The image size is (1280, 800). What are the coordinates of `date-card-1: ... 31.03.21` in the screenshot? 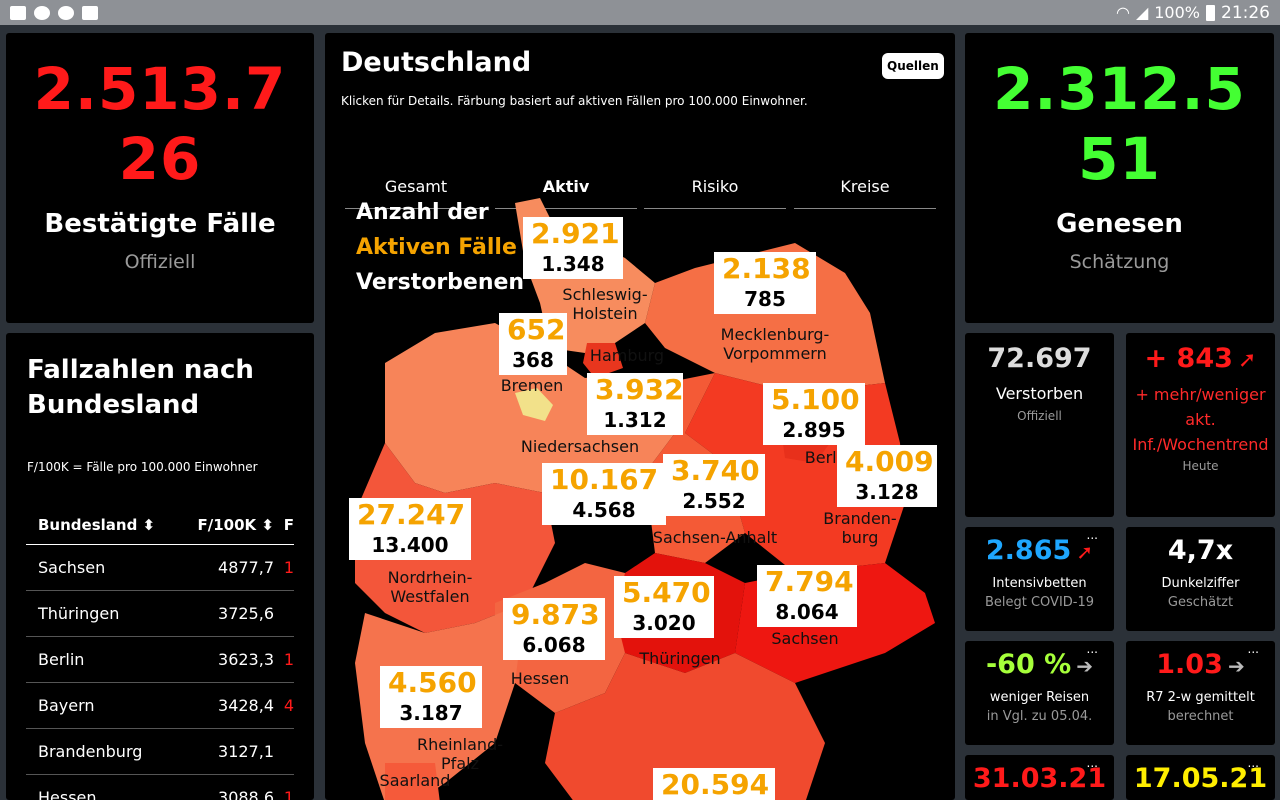 It's located at (1039, 777).